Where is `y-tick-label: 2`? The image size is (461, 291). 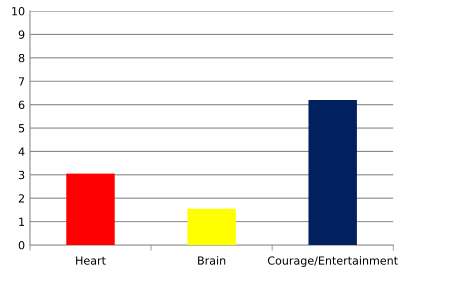 y-tick-label: 2 is located at coordinates (21, 198).